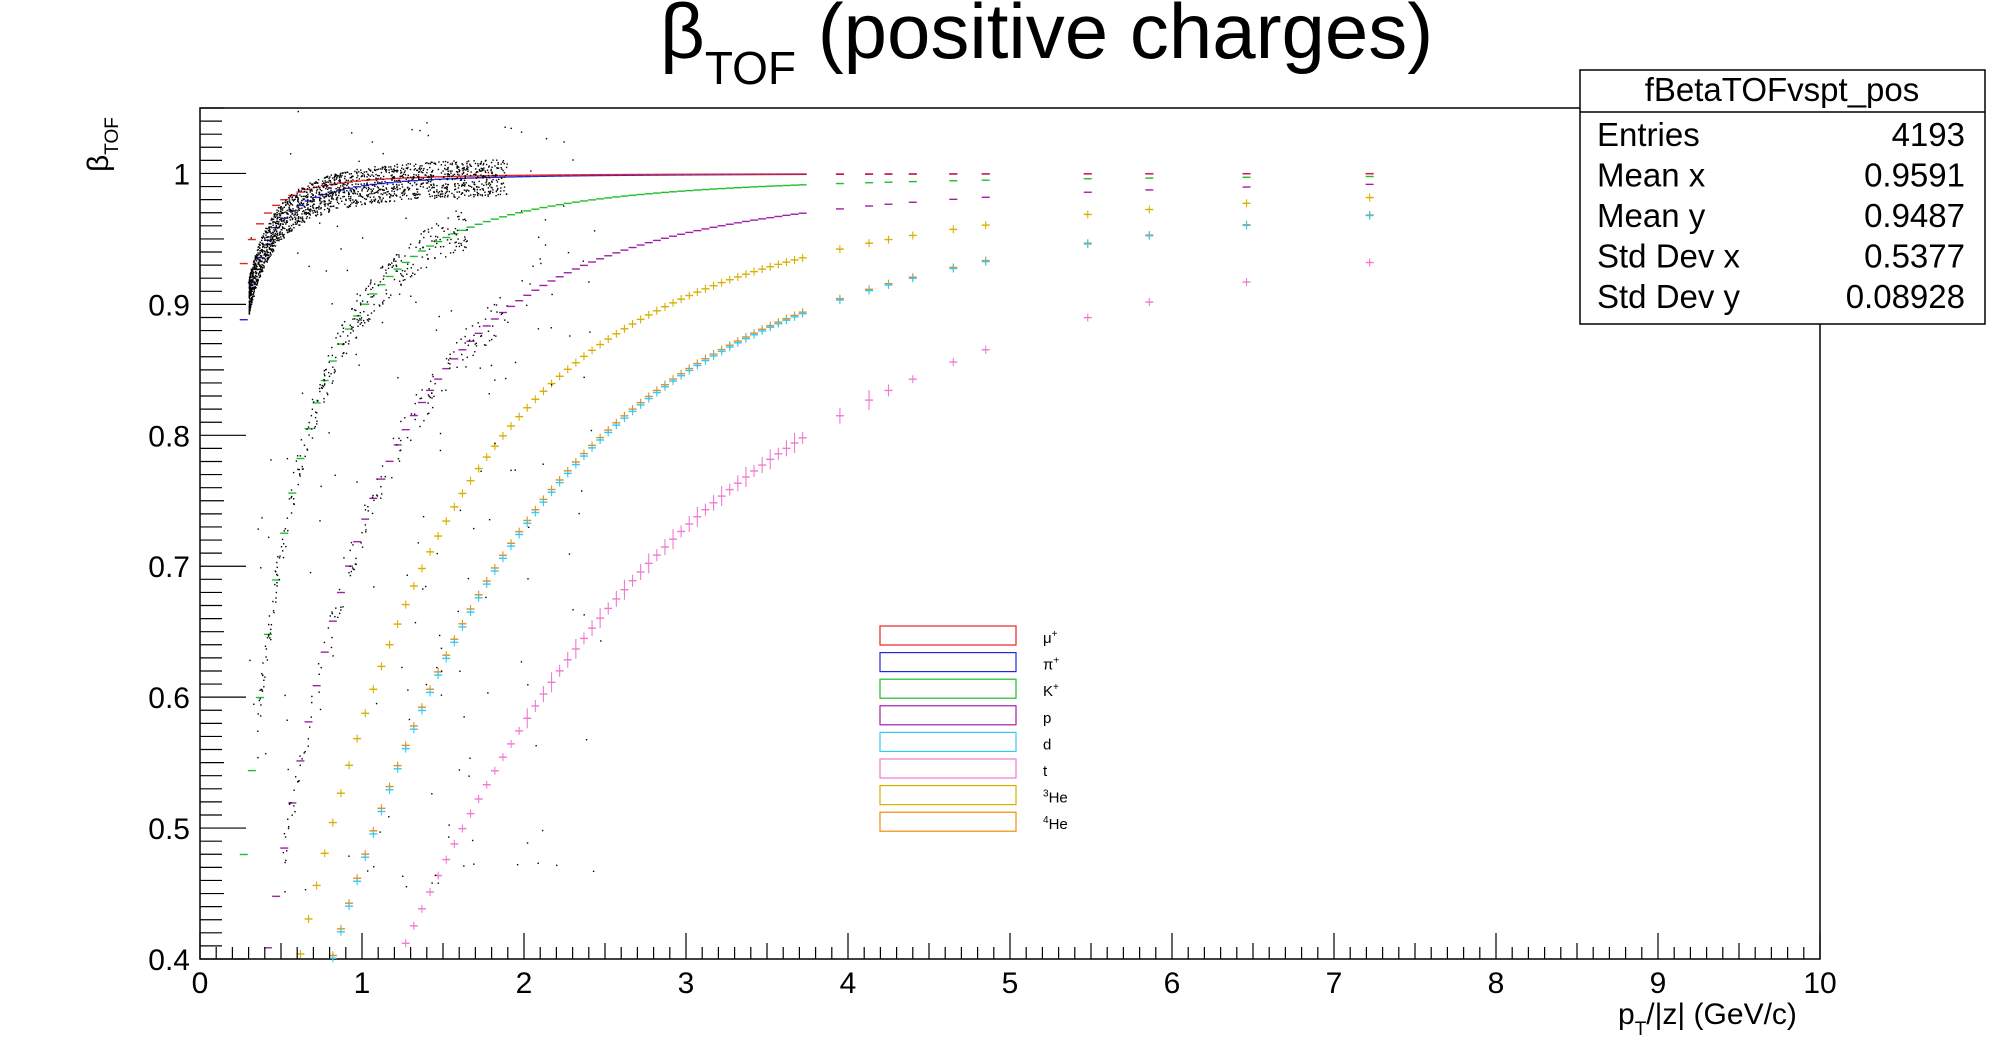  I want to click on legend-label: 3He, so click(1055, 798).